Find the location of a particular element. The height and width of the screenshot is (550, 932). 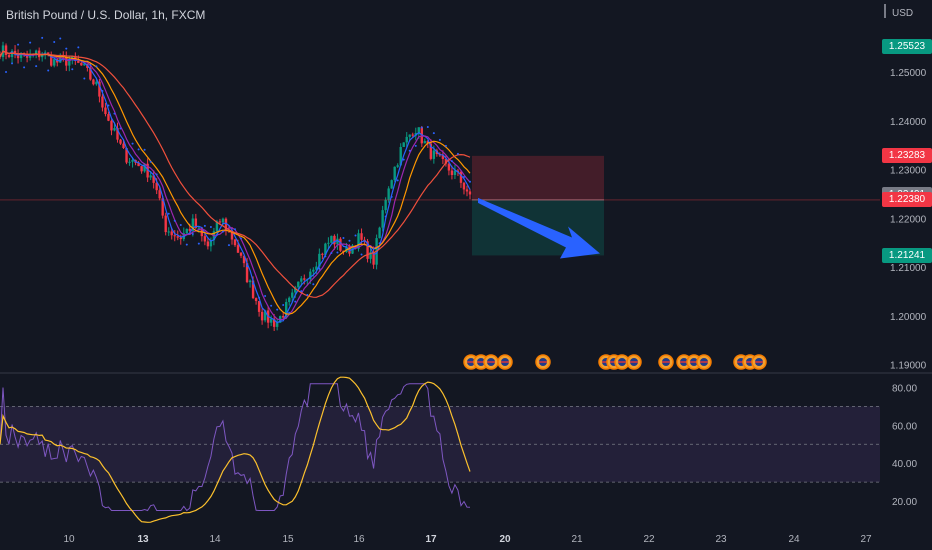

x-tick-label: 16 is located at coordinates (359, 539).